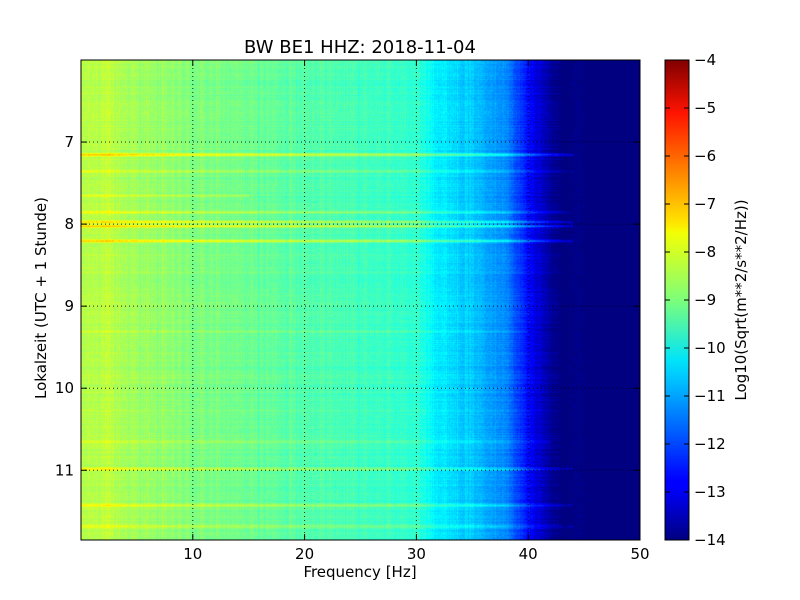  What do you see at coordinates (41, 298) in the screenshot?
I see `y-axis-label: Lokalzeit (UTC + 1 Stunde)` at bounding box center [41, 298].